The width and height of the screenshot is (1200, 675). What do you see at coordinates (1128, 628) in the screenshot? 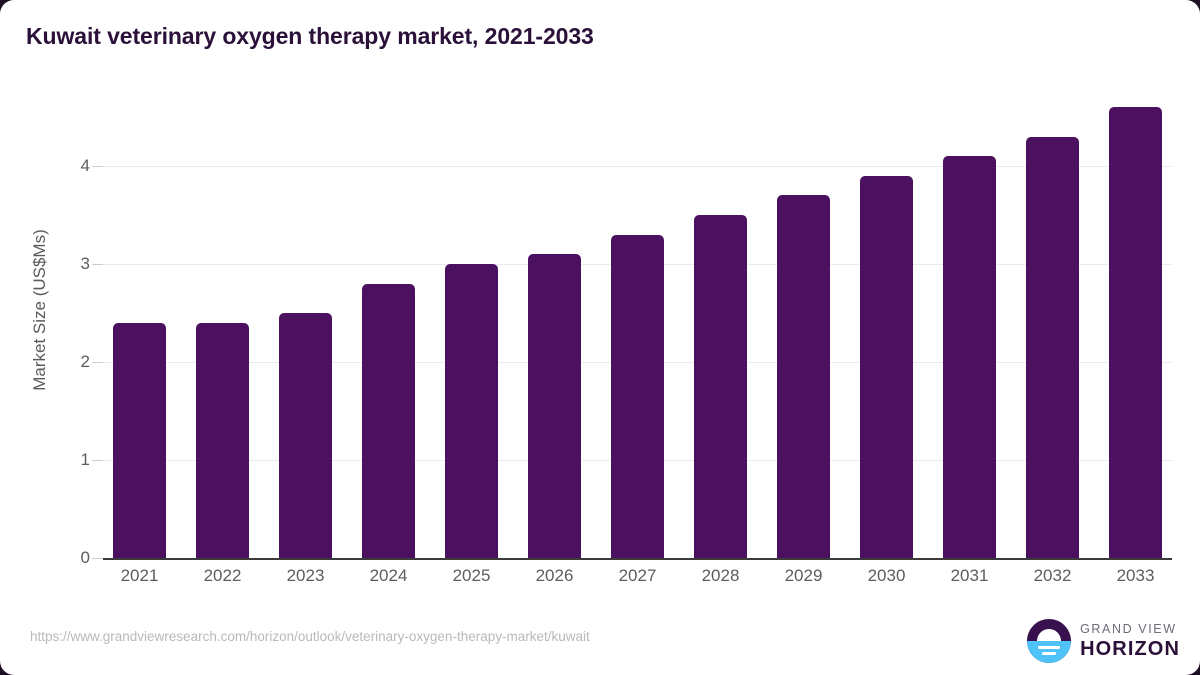
I see `logo-top-text: GRAND VIEW` at bounding box center [1128, 628].